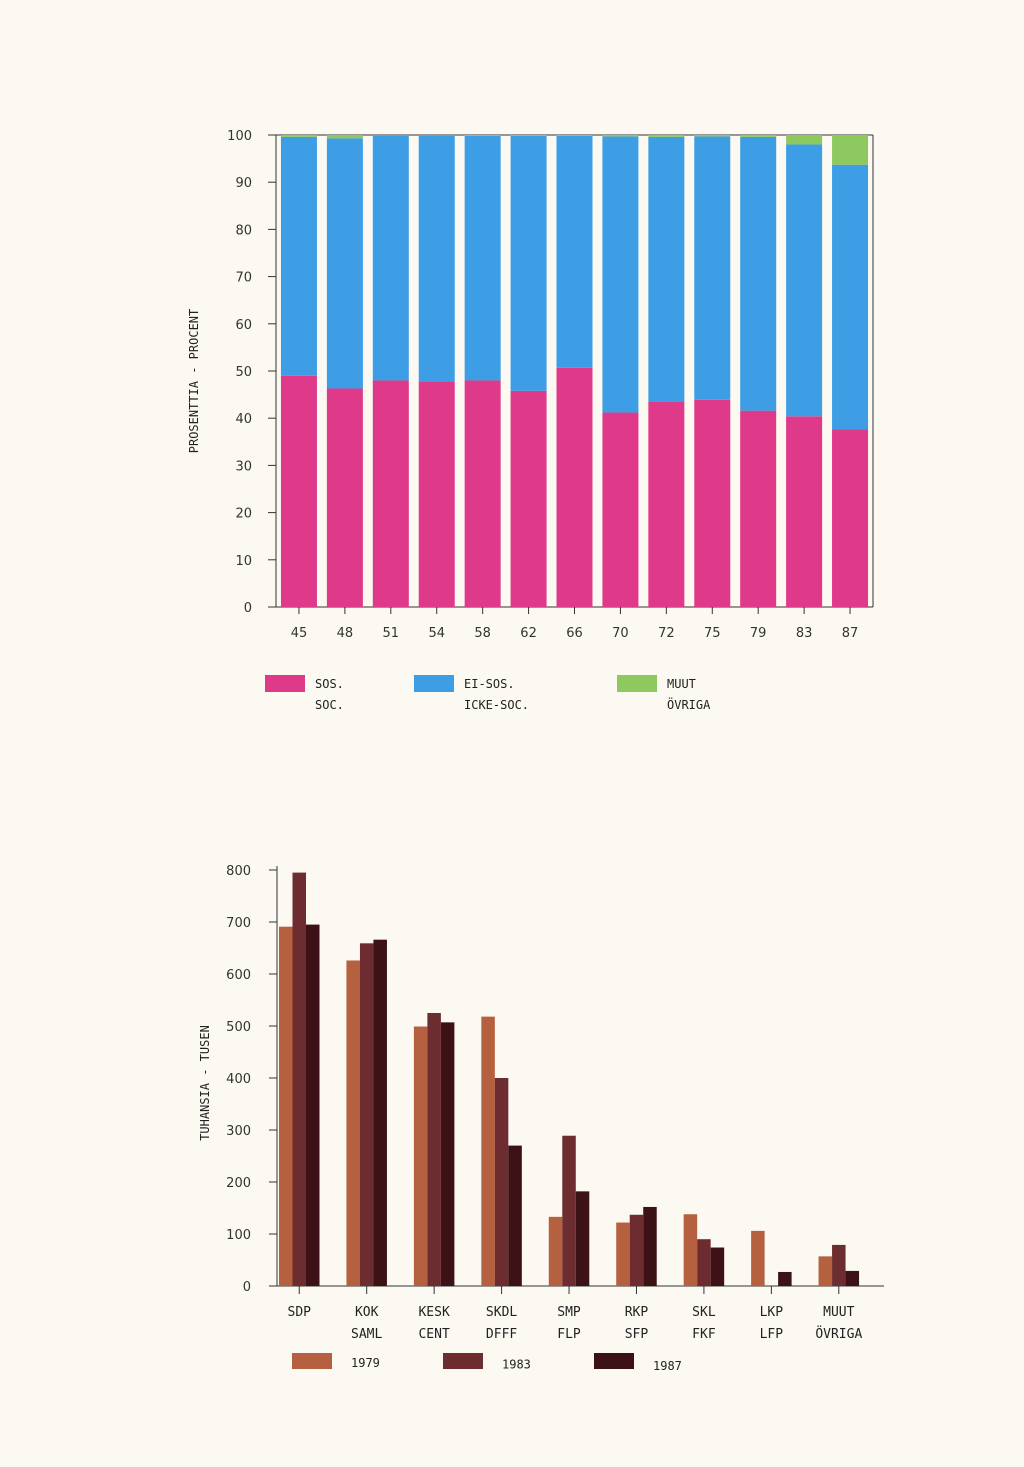 The image size is (1024, 1467). I want to click on x-category-label: SFP, so click(637, 1334).